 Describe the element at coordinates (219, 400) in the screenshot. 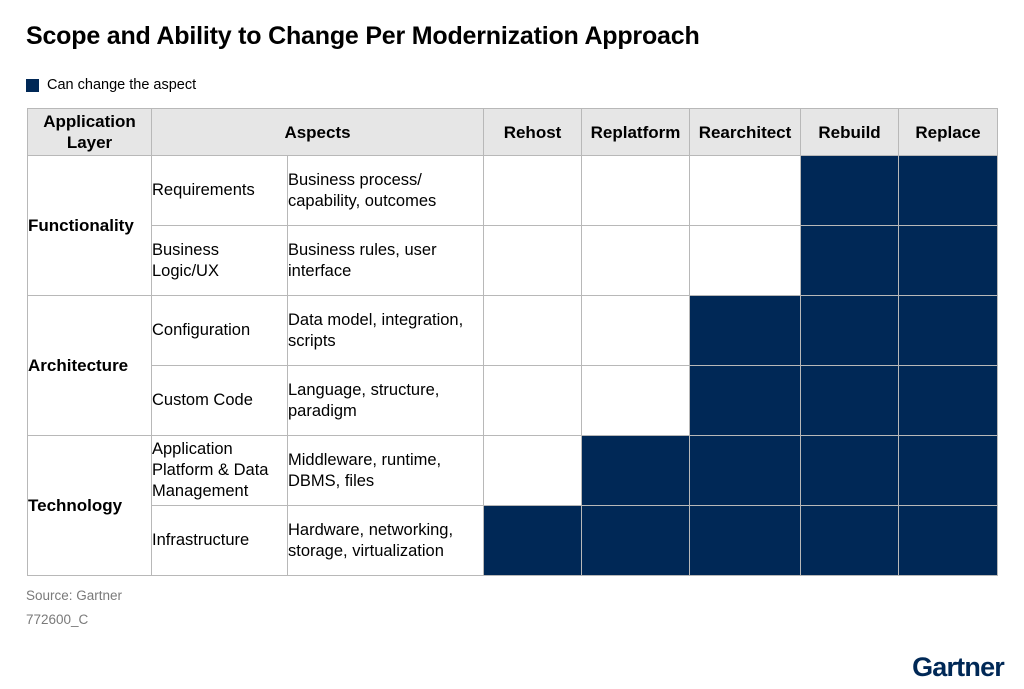

I see `aspect-label: Custom Code` at that location.